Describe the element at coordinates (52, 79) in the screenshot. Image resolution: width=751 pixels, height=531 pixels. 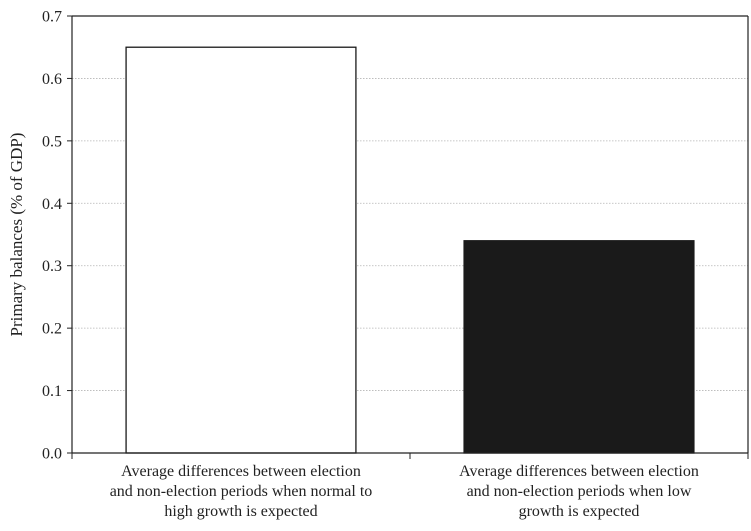
I see `y-tick-label: 0.6` at that location.